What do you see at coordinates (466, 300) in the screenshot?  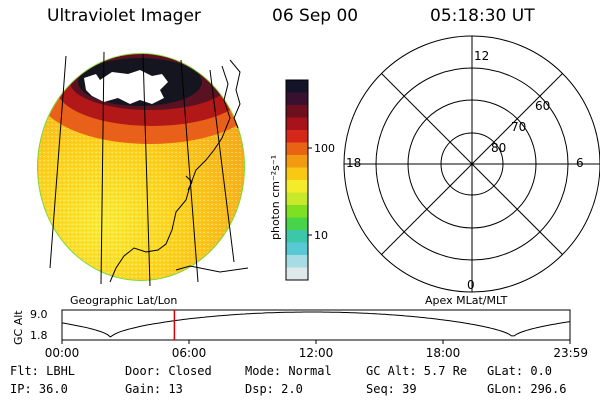 I see `polar-panel-label: Apex MLat/MLT` at bounding box center [466, 300].